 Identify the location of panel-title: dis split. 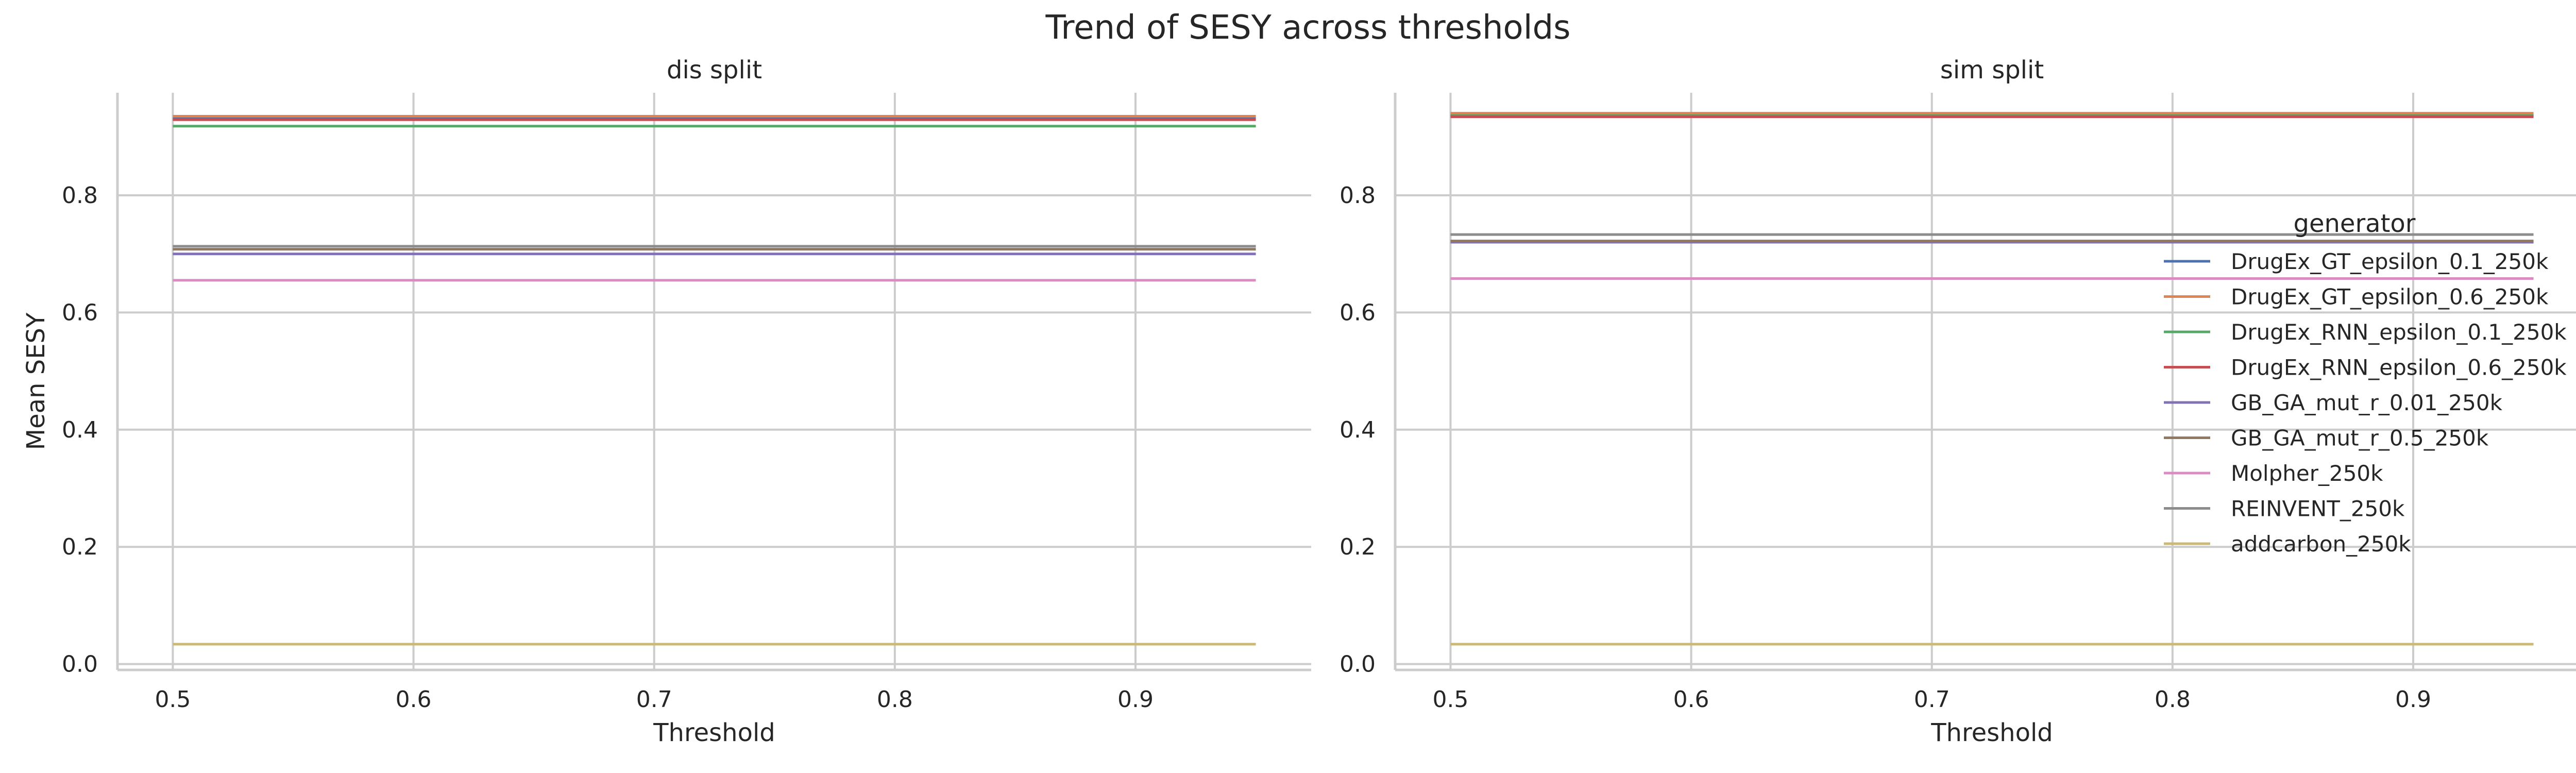
(714, 70).